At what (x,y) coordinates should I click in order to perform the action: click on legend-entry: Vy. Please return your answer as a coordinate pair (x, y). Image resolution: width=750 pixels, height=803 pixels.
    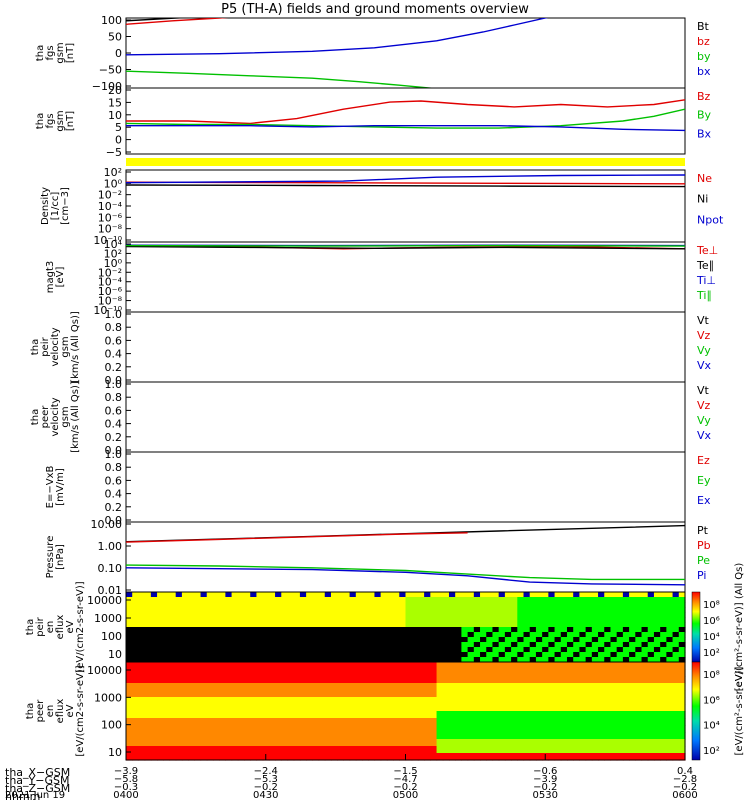
    Looking at the image, I should click on (704, 350).